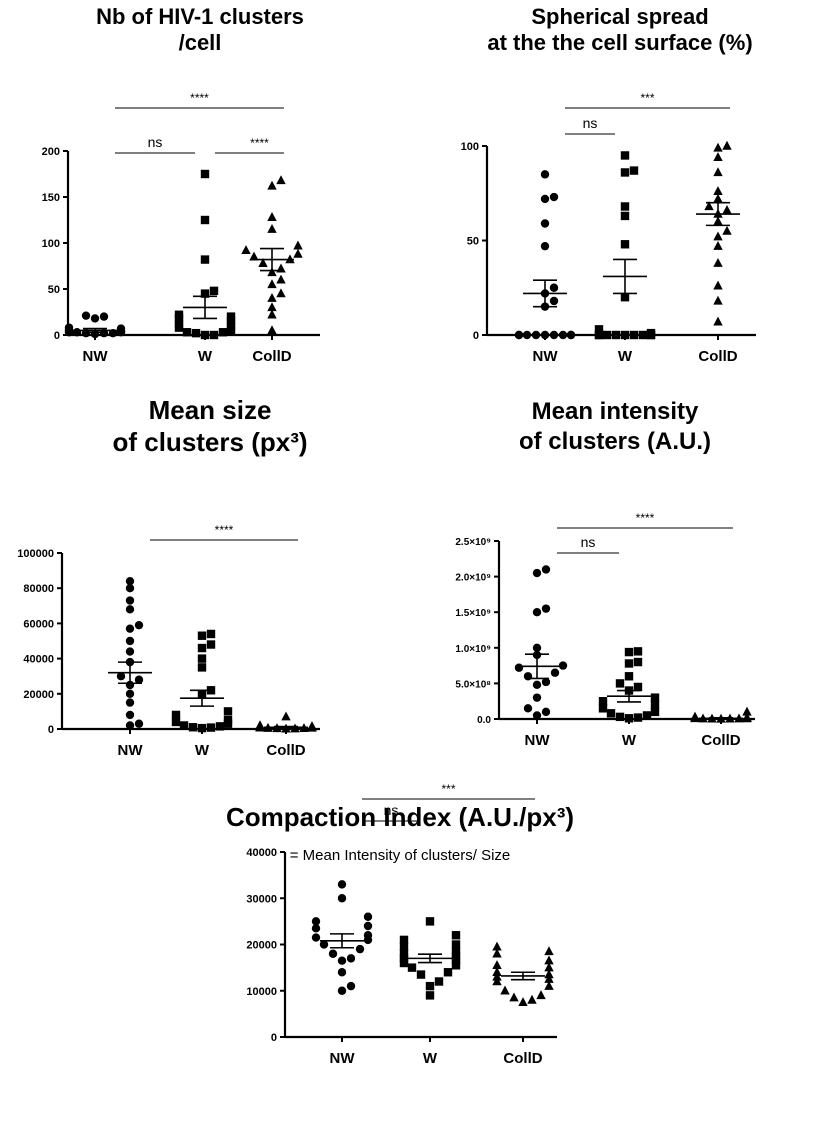 This screenshot has height=1128, width=816. Describe the element at coordinates (210, 426) in the screenshot. I see `chart-title: Mean size of clusters (px³)` at that location.